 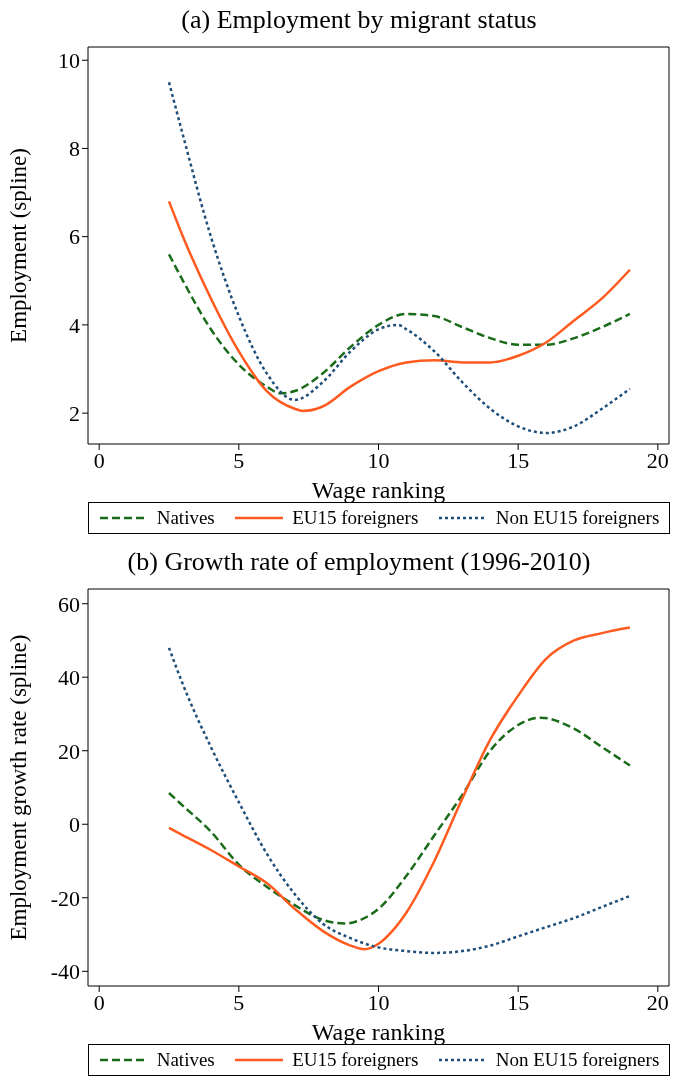 I want to click on y-tick-label: -20, so click(x=65, y=898).